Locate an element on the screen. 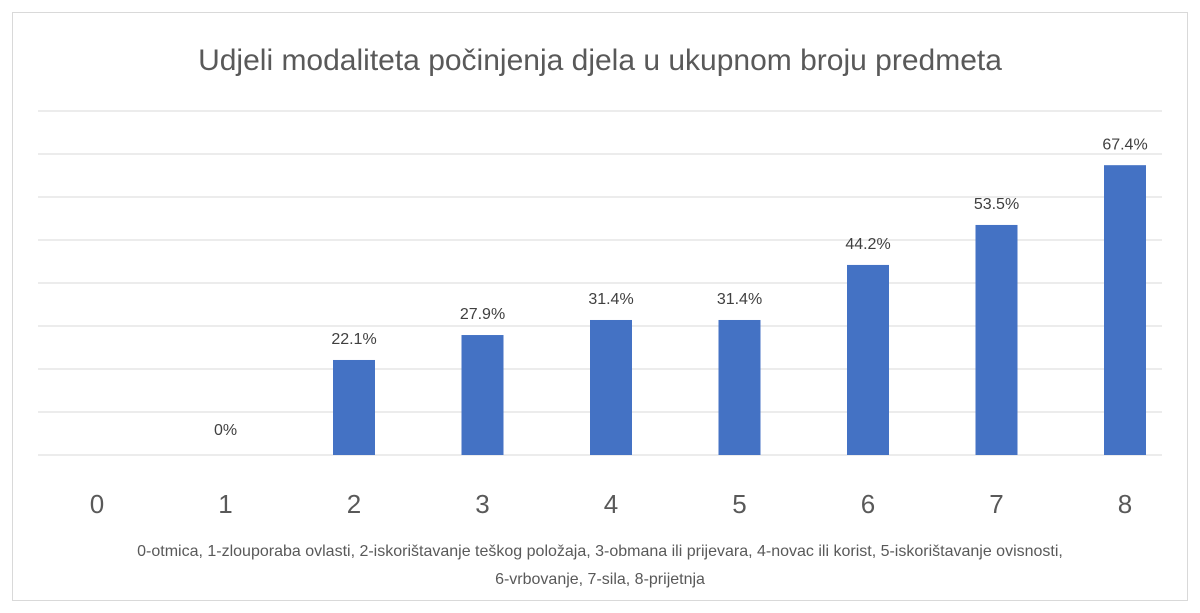 The width and height of the screenshot is (1200, 613). x-tick-label: 6 is located at coordinates (868, 504).